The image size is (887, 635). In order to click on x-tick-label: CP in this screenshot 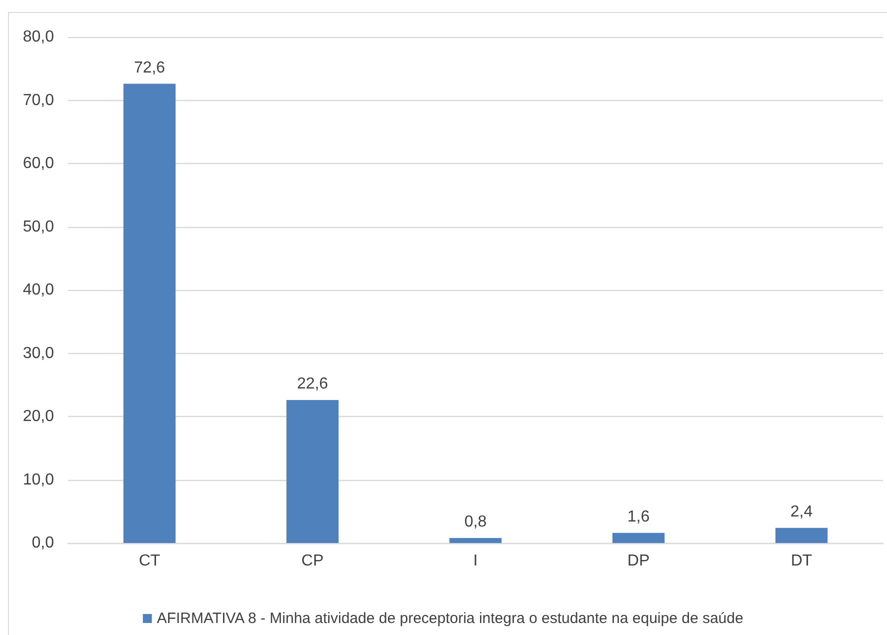, I will do `click(312, 561)`.